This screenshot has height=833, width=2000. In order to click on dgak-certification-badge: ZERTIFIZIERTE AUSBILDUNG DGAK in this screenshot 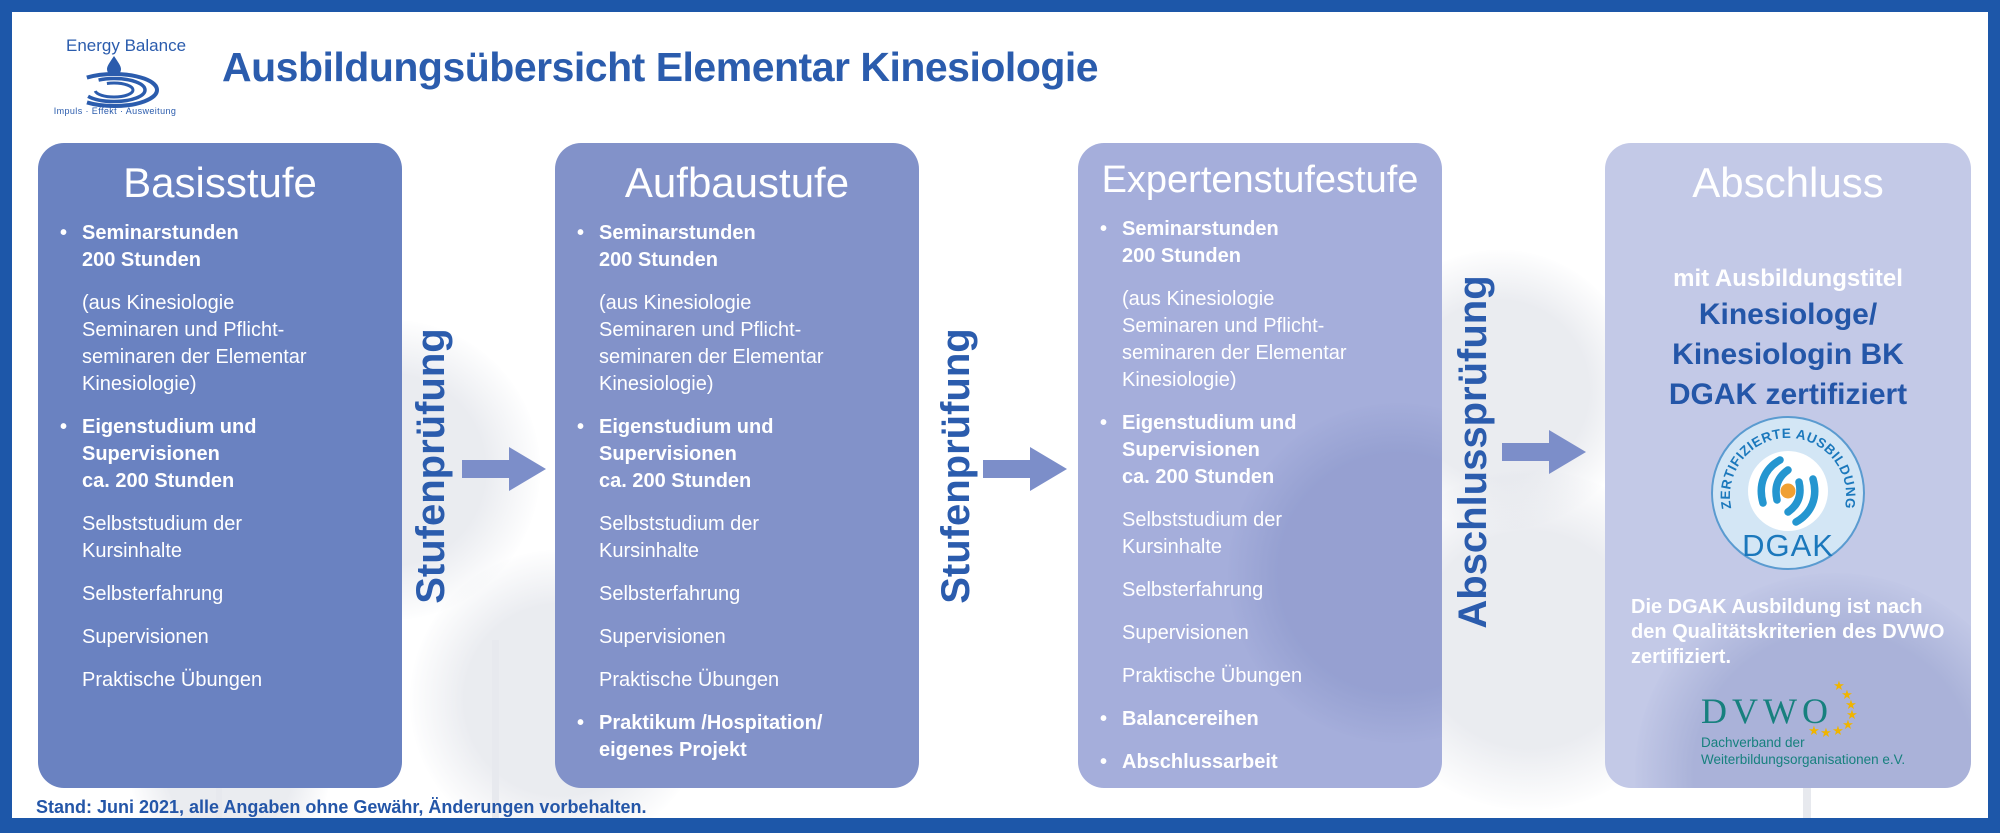, I will do `click(1788, 493)`.